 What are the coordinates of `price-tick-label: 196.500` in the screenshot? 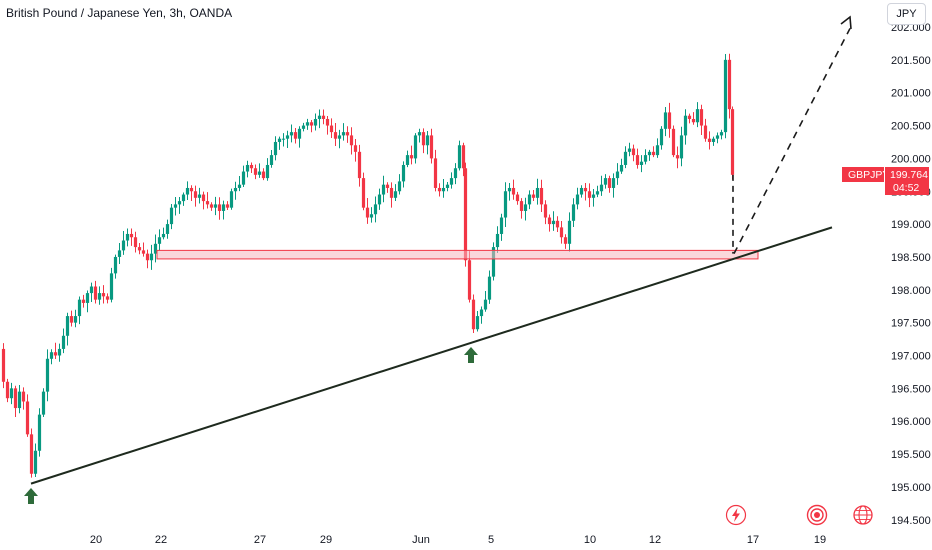 It's located at (911, 389).